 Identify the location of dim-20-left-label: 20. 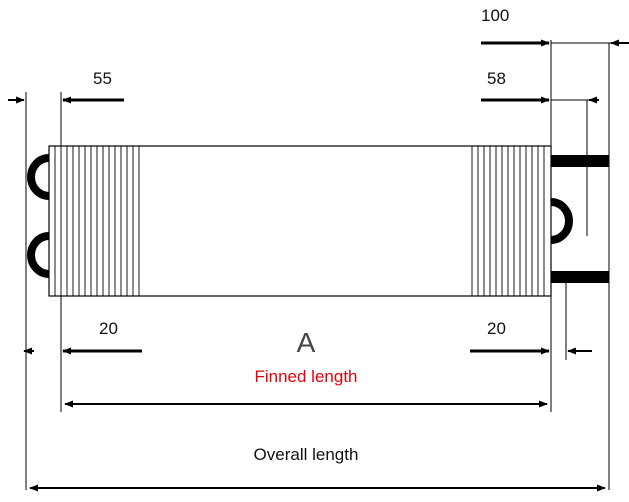
(108, 328).